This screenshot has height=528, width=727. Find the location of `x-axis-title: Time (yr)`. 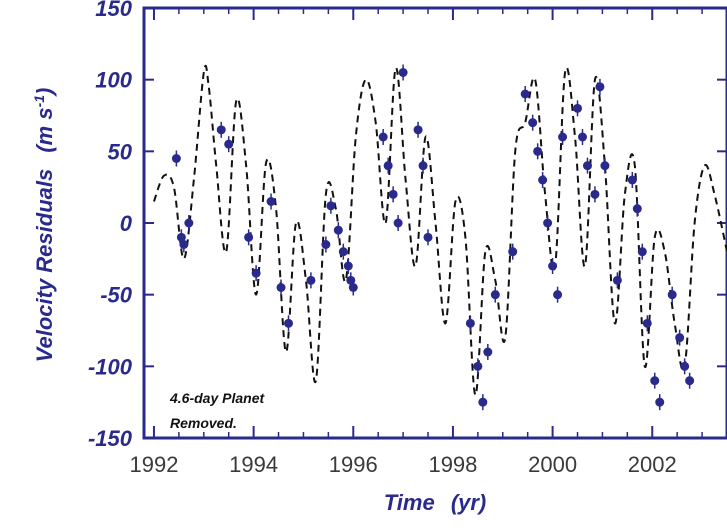

x-axis-title: Time (yr) is located at coordinates (435, 502).